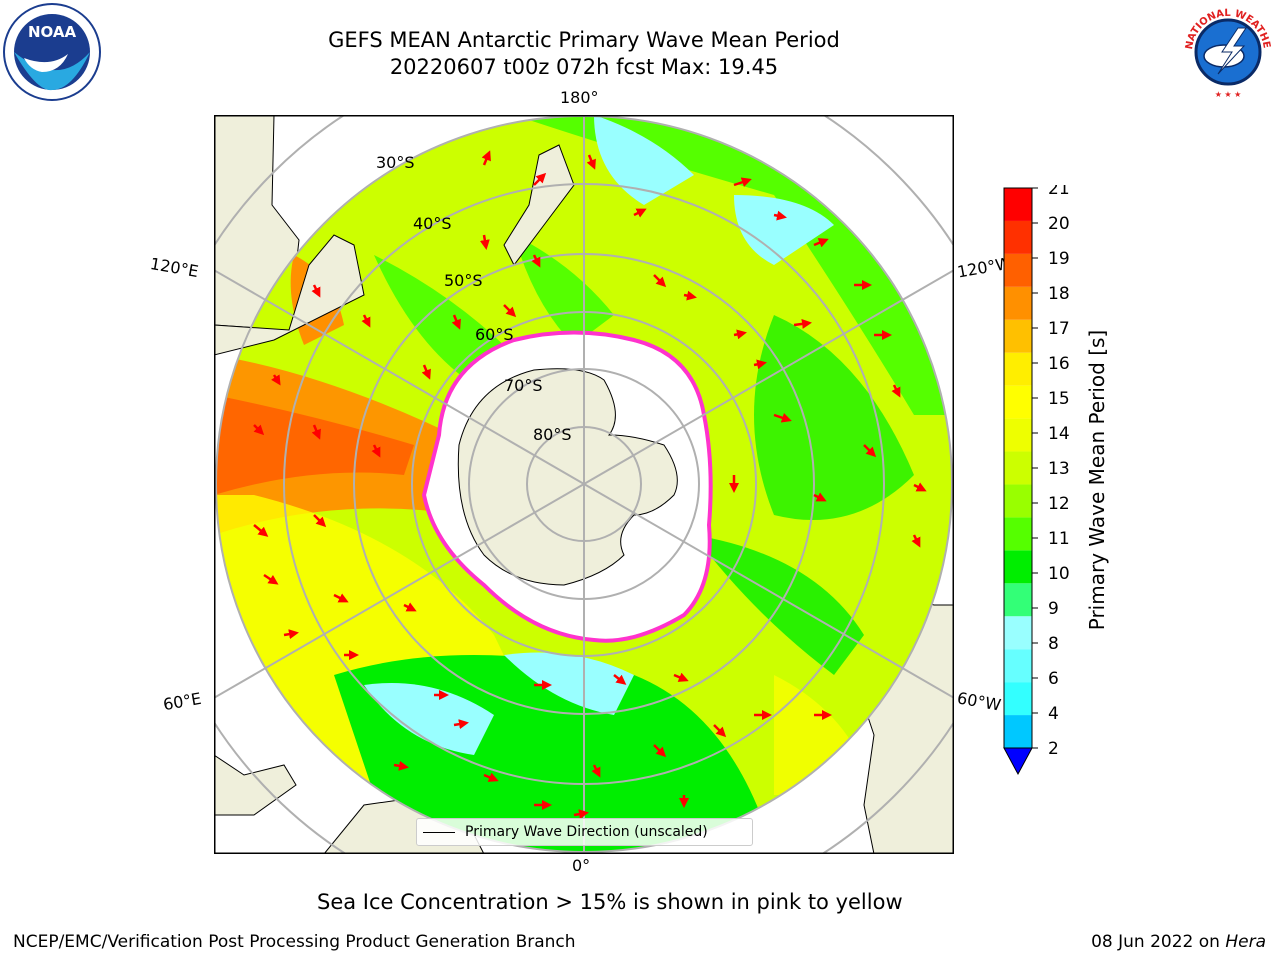  I want to click on lat-label-60s: 60°S, so click(494, 334).